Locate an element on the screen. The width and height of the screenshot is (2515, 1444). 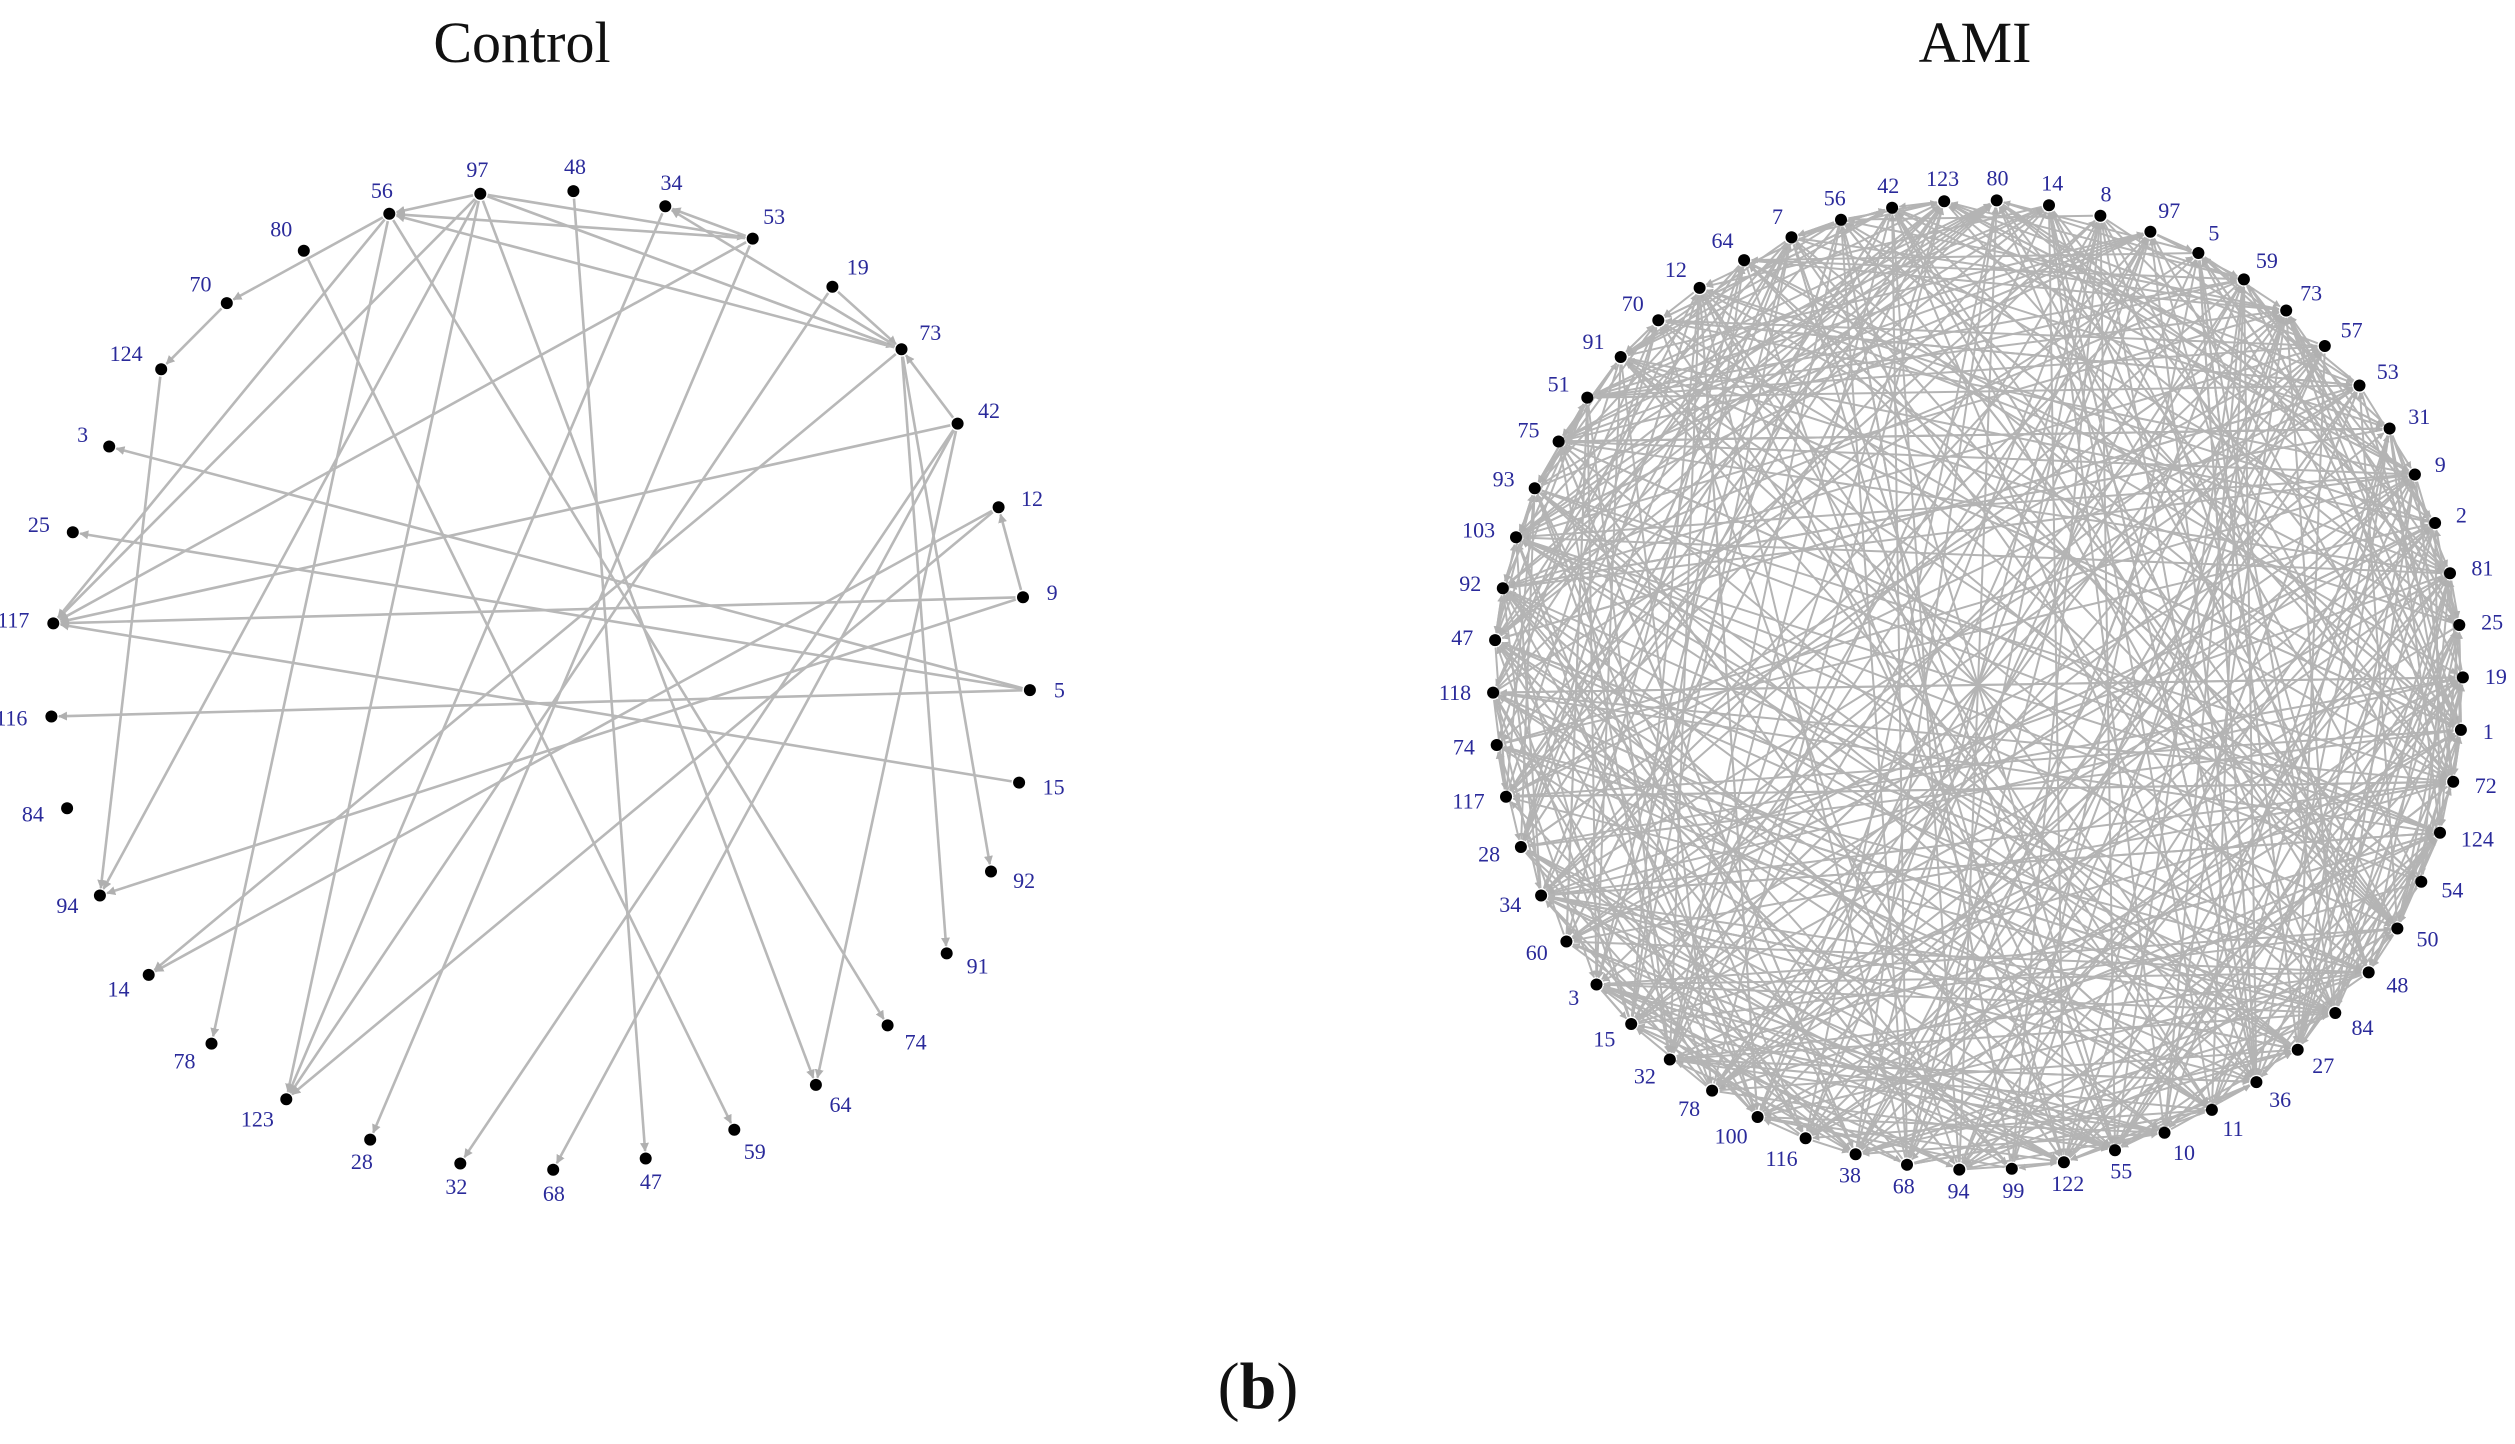
control-node-label: 5 is located at coordinates (1059, 690).